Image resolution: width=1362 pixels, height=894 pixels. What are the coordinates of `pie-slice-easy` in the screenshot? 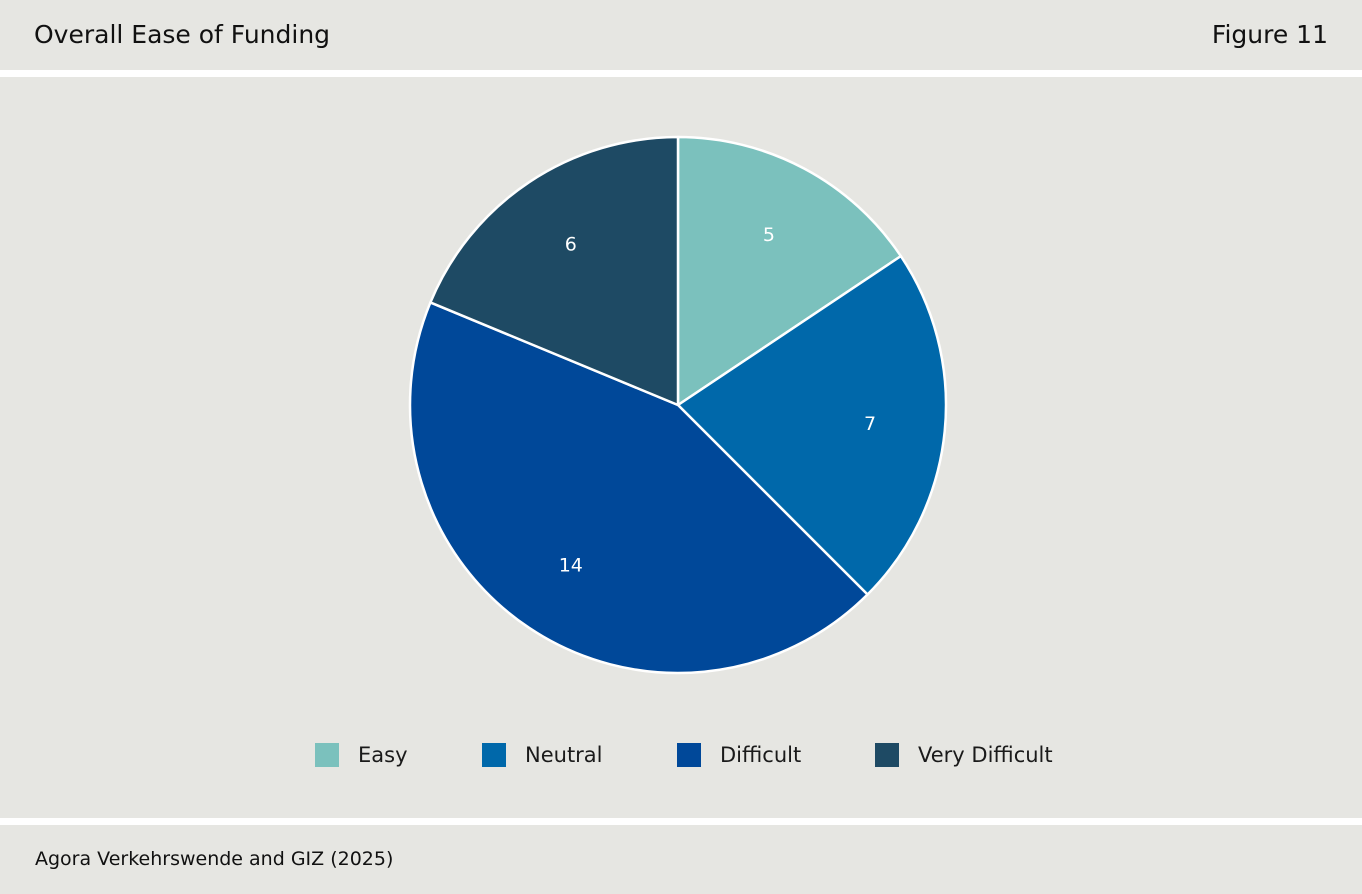 It's located at (789, 271).